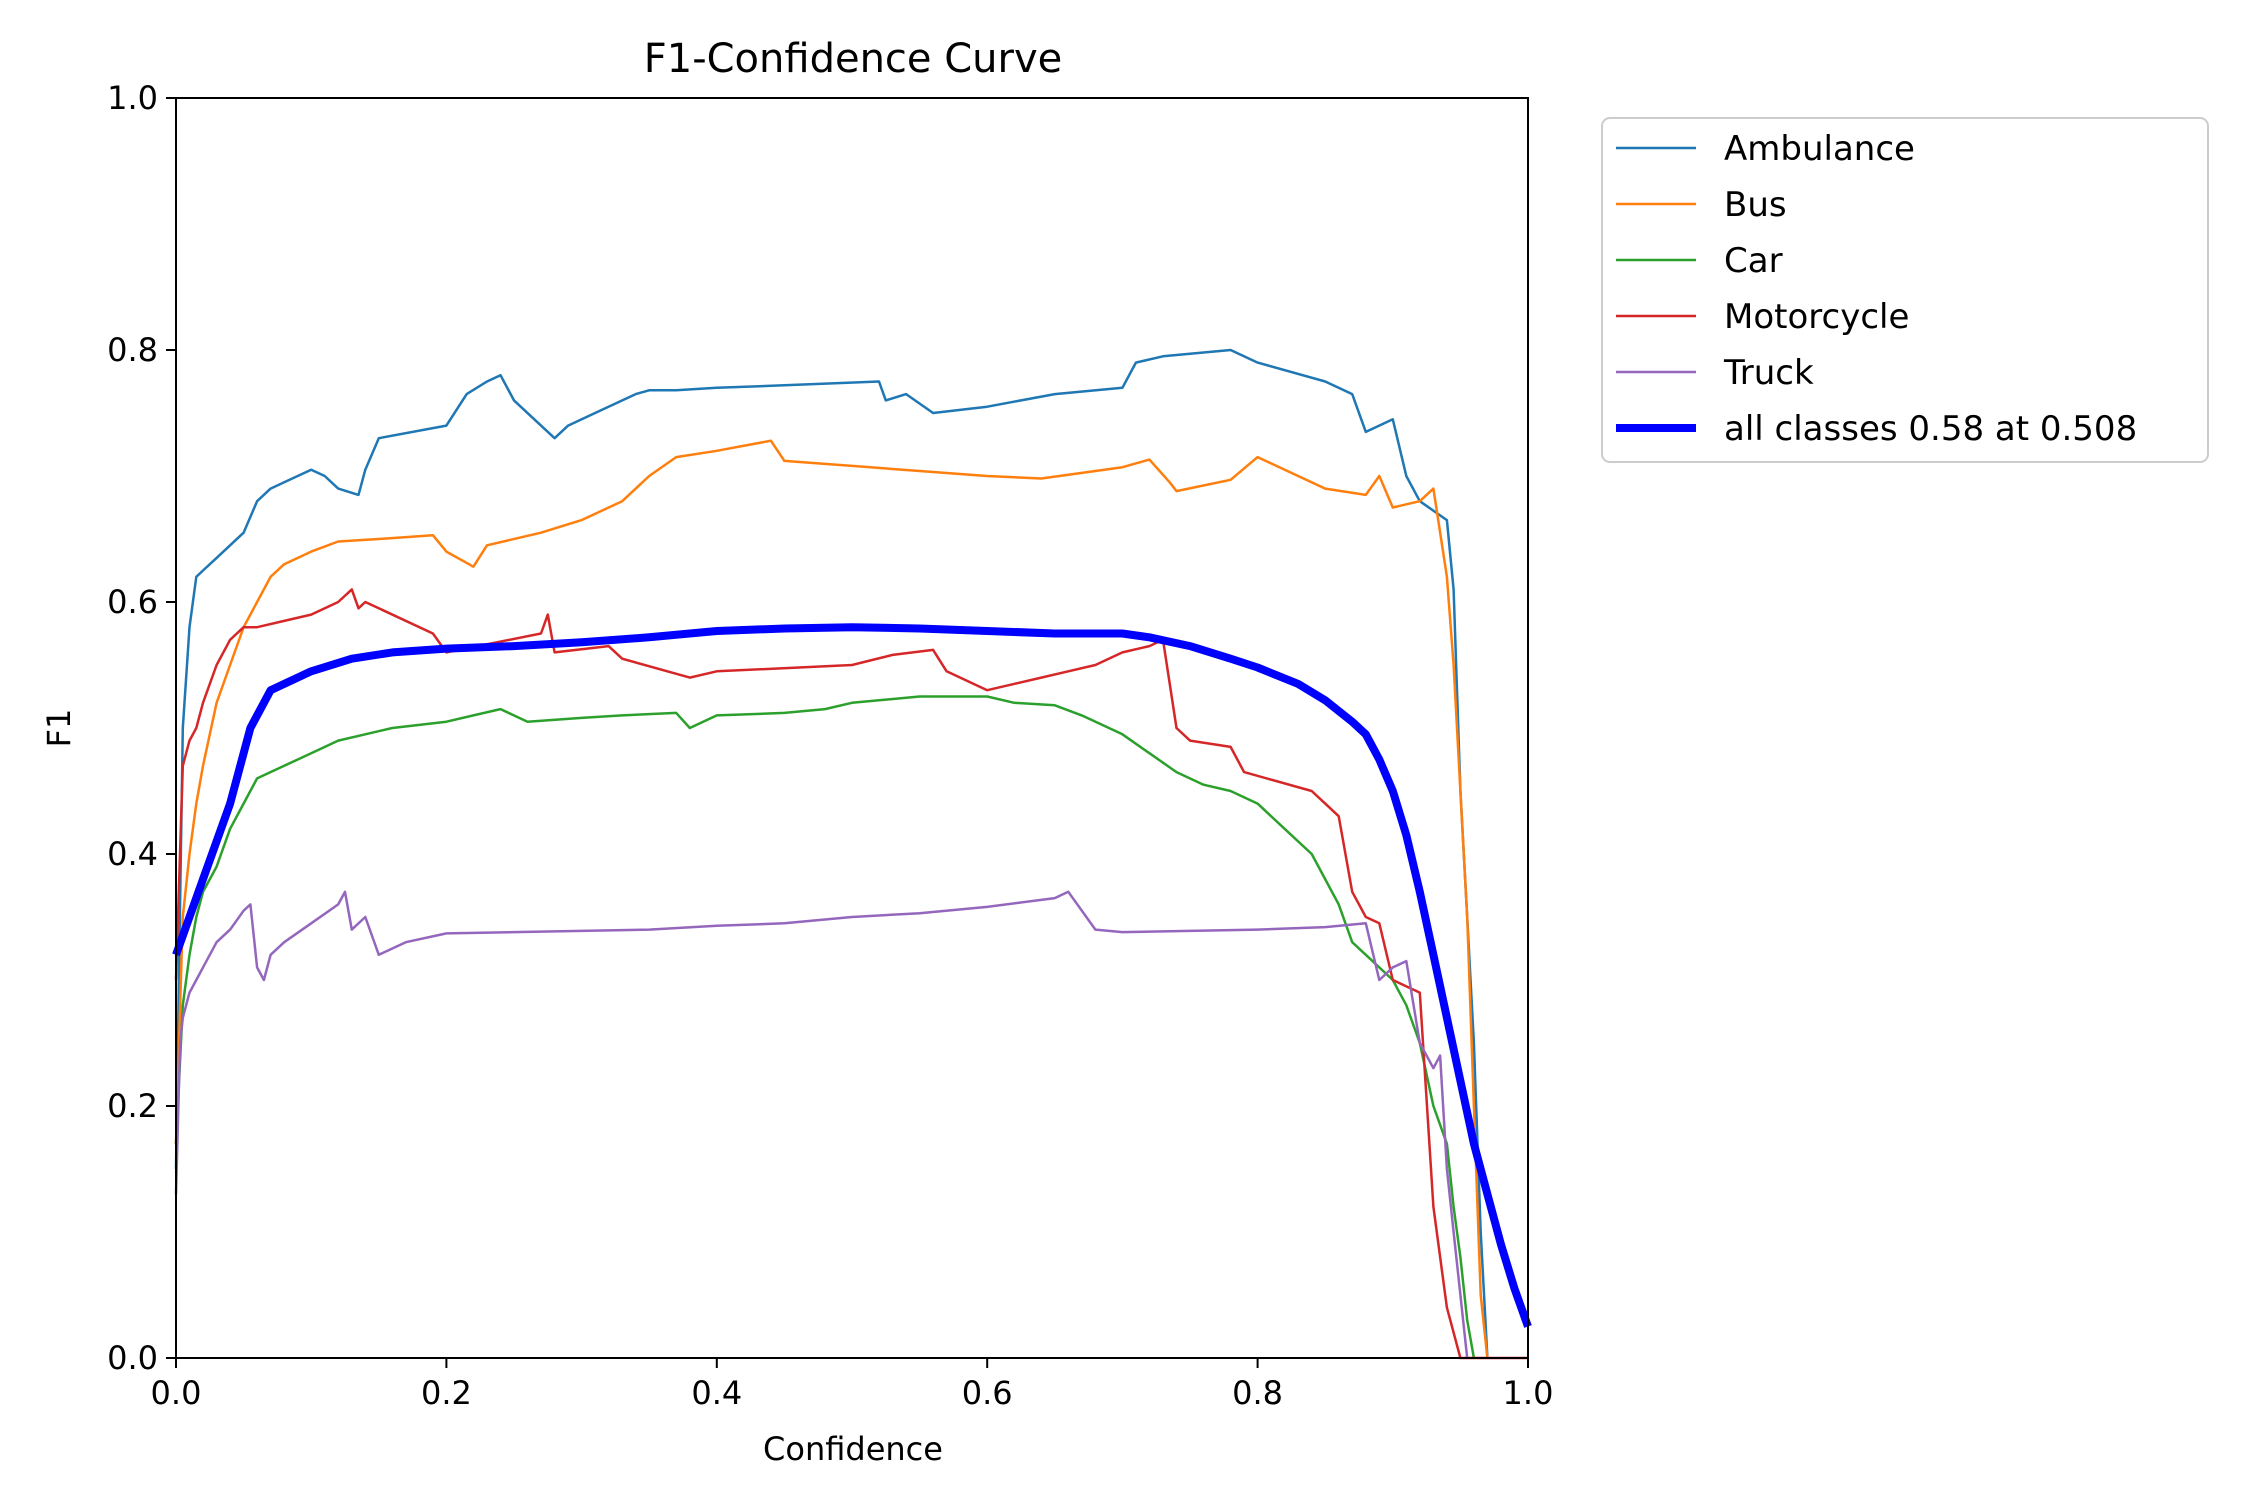  I want to click on x-axis-ticks: 0.0 0.2 0.4 0.6 0.8 1.0, so click(852, 1385).